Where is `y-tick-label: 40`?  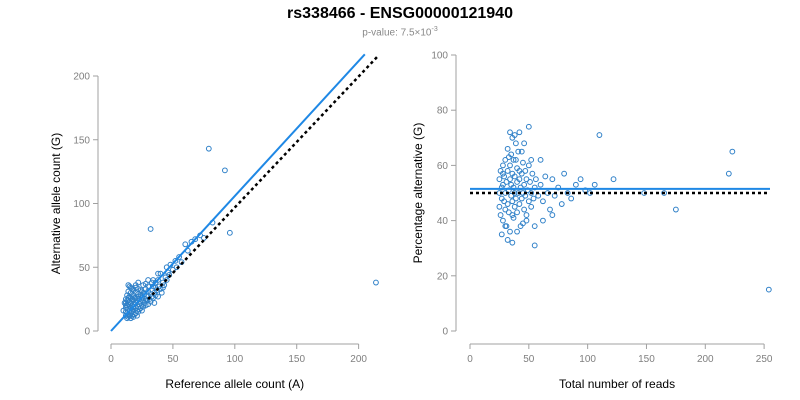 y-tick-label: 40 is located at coordinates (443, 221).